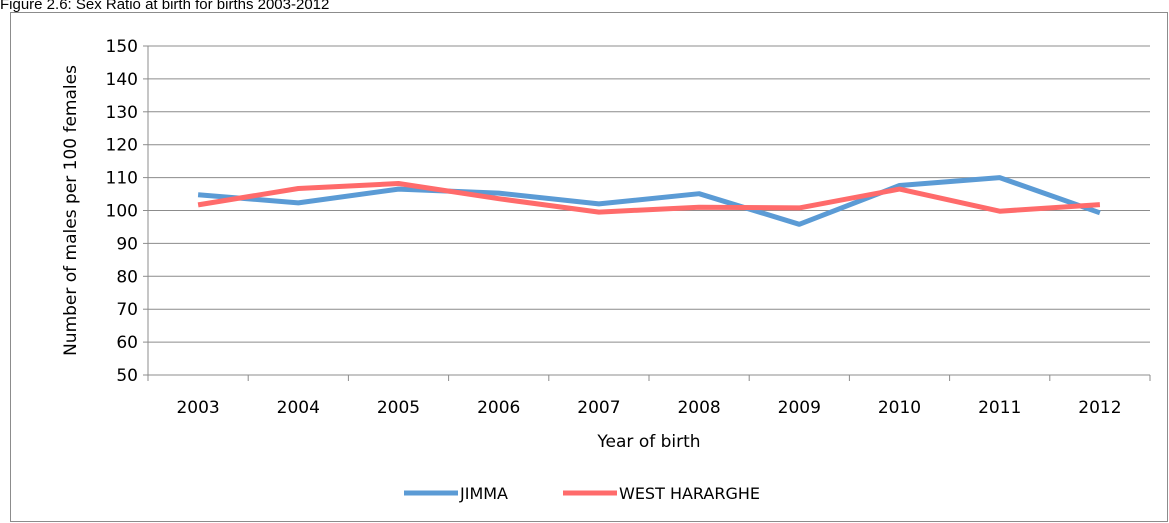 The image size is (1169, 523). I want to click on series-line-jimma, so click(649, 201).